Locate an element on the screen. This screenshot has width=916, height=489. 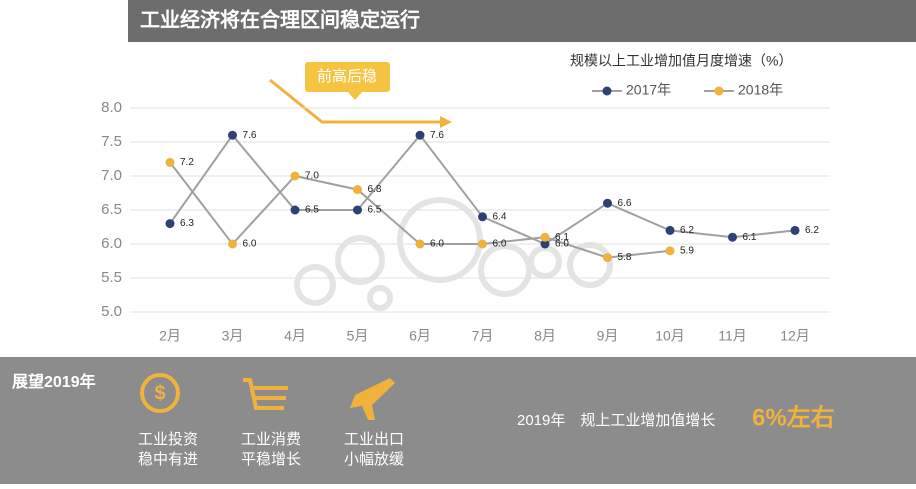
x-tick-label: 6月 is located at coordinates (420, 336).